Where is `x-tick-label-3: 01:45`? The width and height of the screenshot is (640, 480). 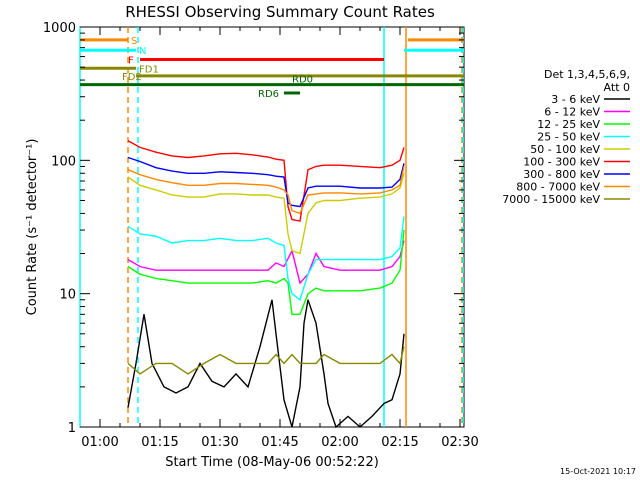 x-tick-label-3: 01:45 is located at coordinates (279, 442).